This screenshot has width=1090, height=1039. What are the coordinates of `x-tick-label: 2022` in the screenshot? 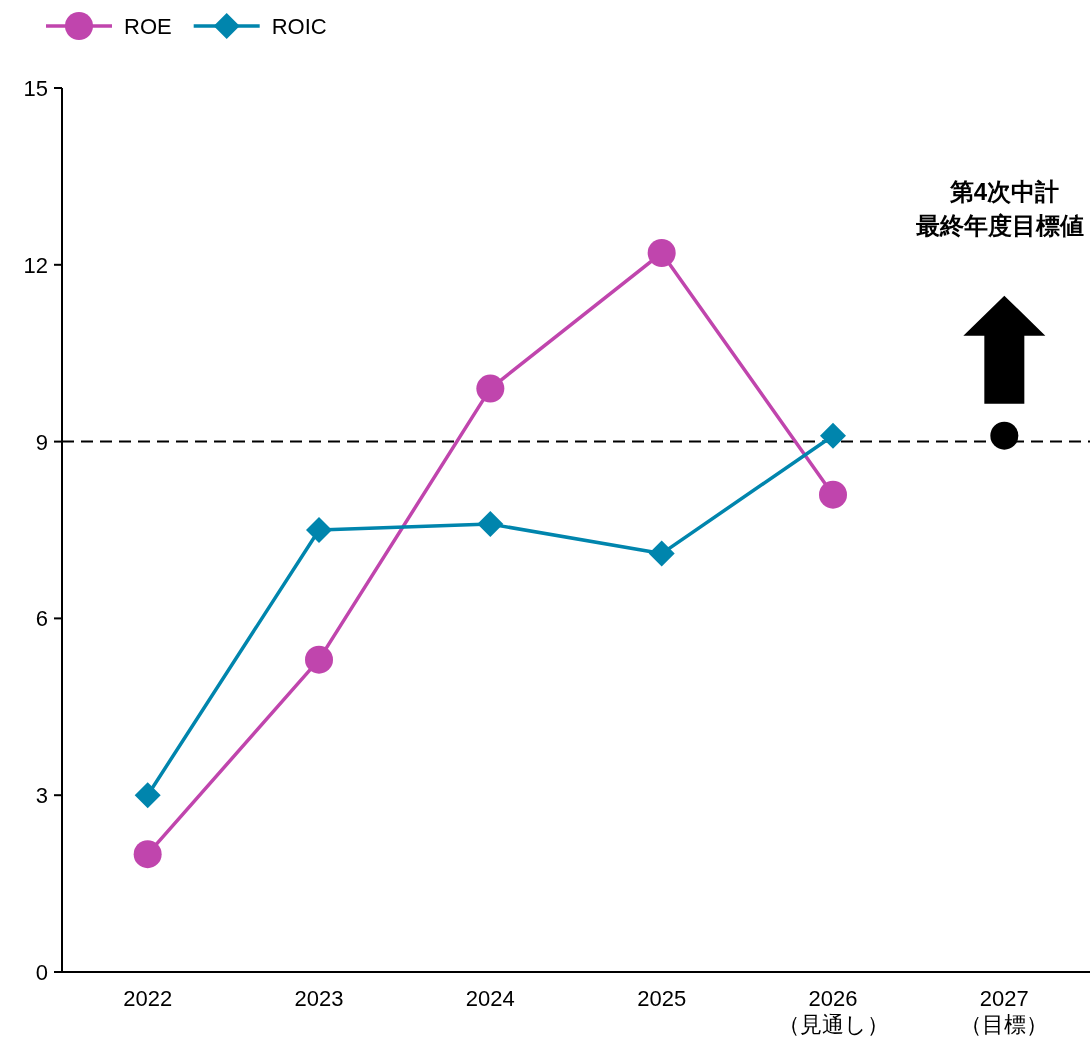 It's located at (148, 998).